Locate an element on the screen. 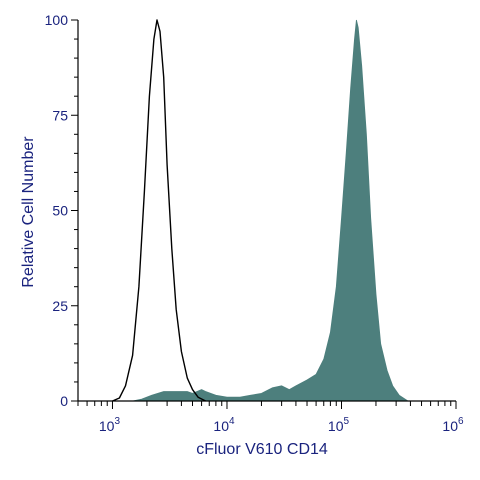 The image size is (480, 480). y-tick-label: 0 is located at coordinates (64, 401).